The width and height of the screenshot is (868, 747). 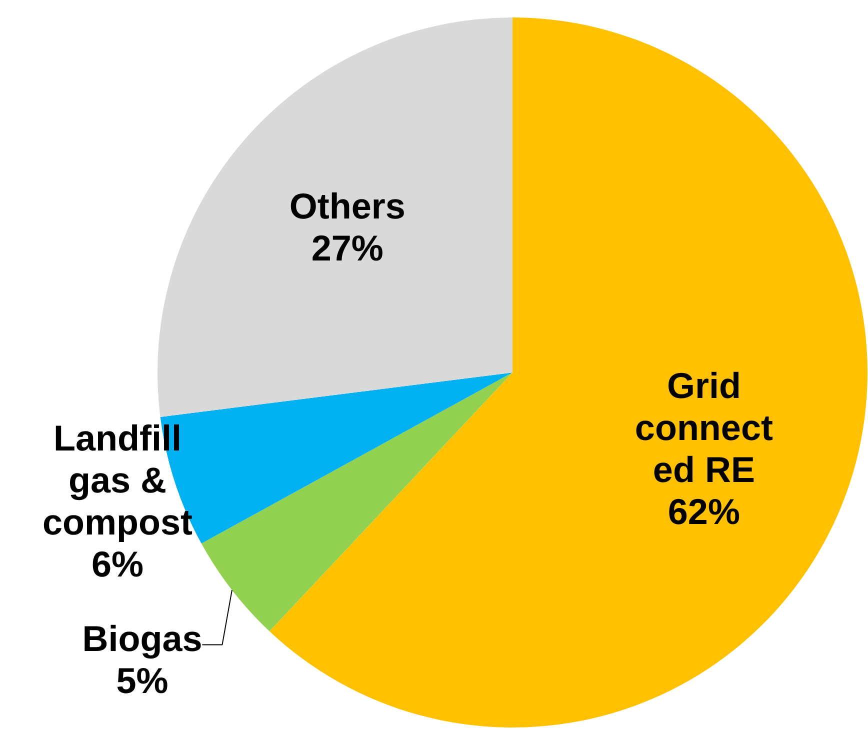 What do you see at coordinates (347, 205) in the screenshot?
I see `slice-label: Others` at bounding box center [347, 205].